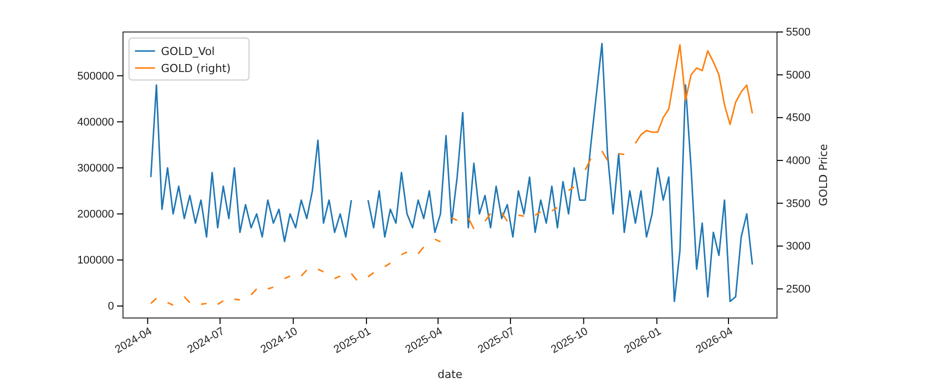 This screenshot has width=930, height=385. Describe the element at coordinates (798, 246) in the screenshot. I see `y2-tick-label: 3000` at that location.